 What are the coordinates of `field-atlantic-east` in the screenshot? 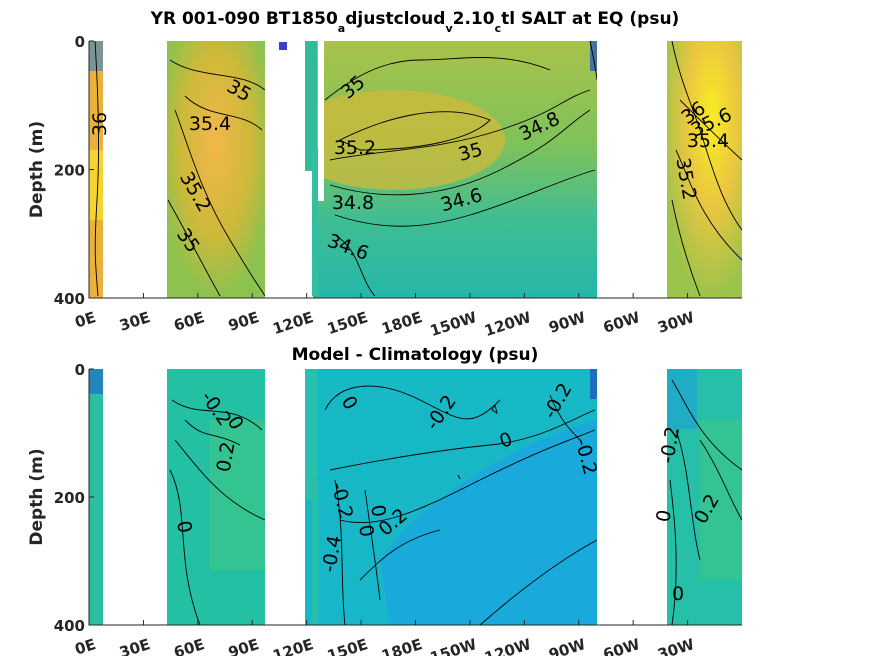 It's located at (96, 497).